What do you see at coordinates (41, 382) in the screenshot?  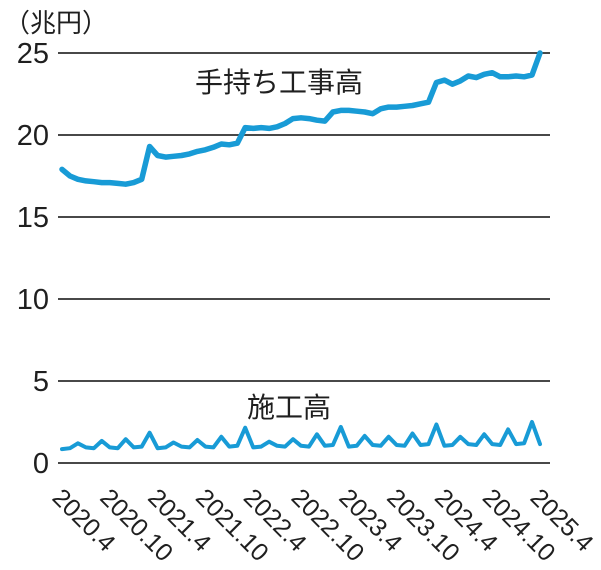 I see `y-tick-label: 5` at bounding box center [41, 382].